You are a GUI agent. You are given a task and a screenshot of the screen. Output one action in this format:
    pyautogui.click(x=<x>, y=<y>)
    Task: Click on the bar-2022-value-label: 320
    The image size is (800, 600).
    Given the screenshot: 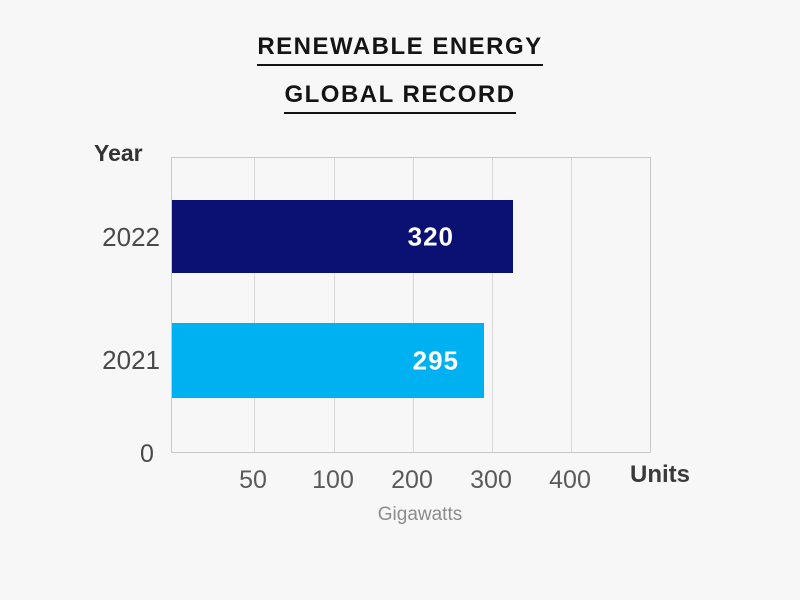 What is the action you would take?
    pyautogui.click(x=430, y=236)
    